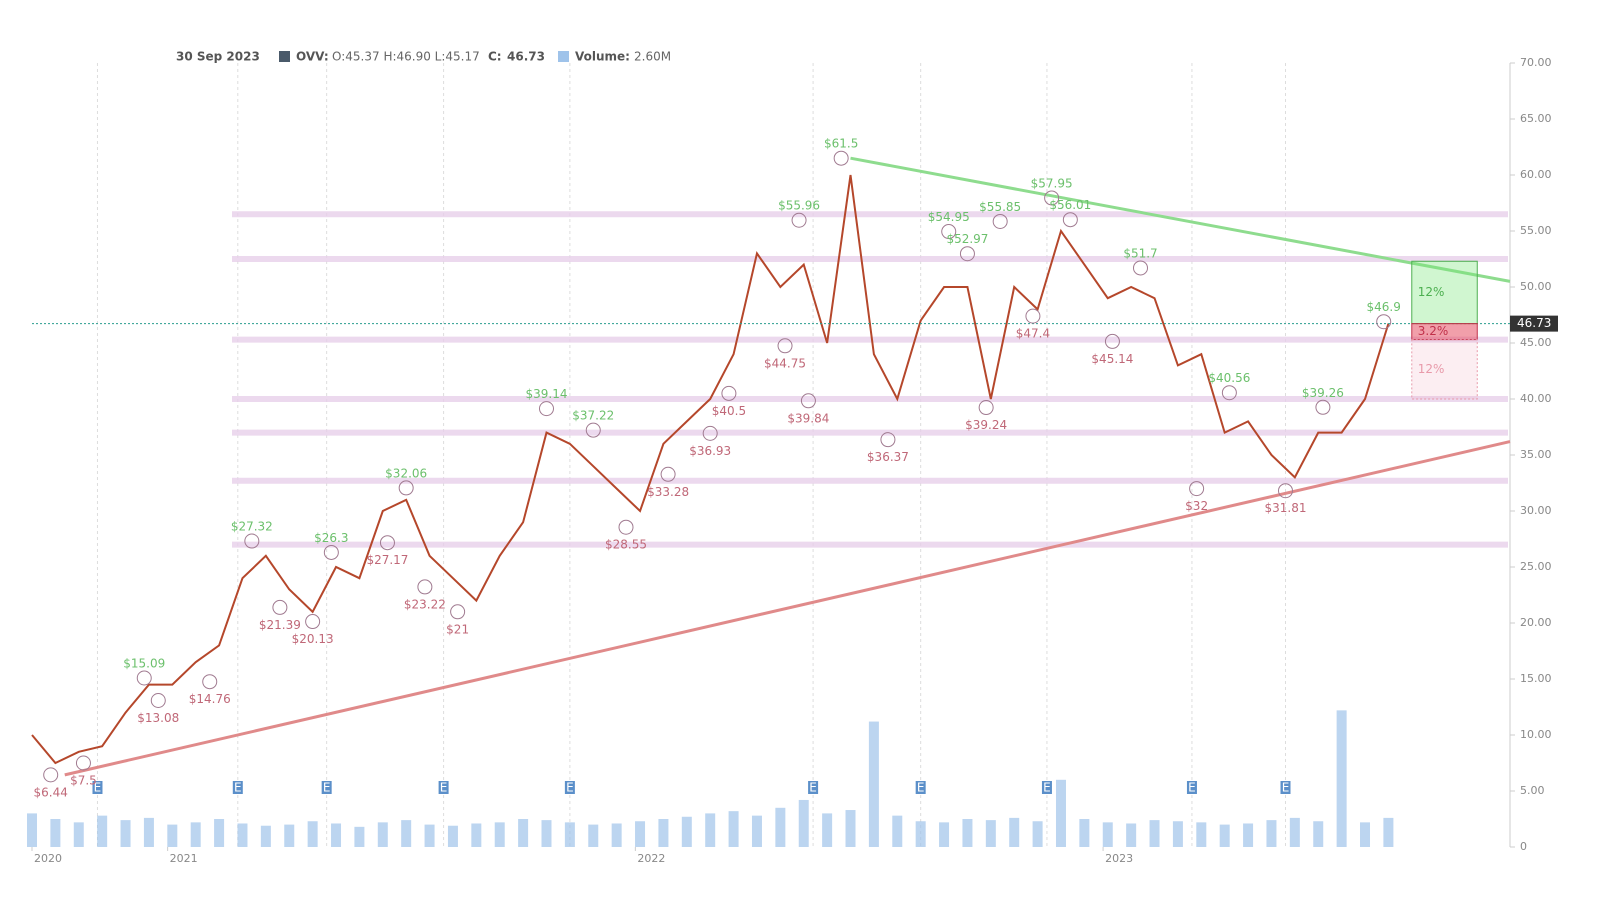  I want to click on low-label: $44.75, so click(785, 363).